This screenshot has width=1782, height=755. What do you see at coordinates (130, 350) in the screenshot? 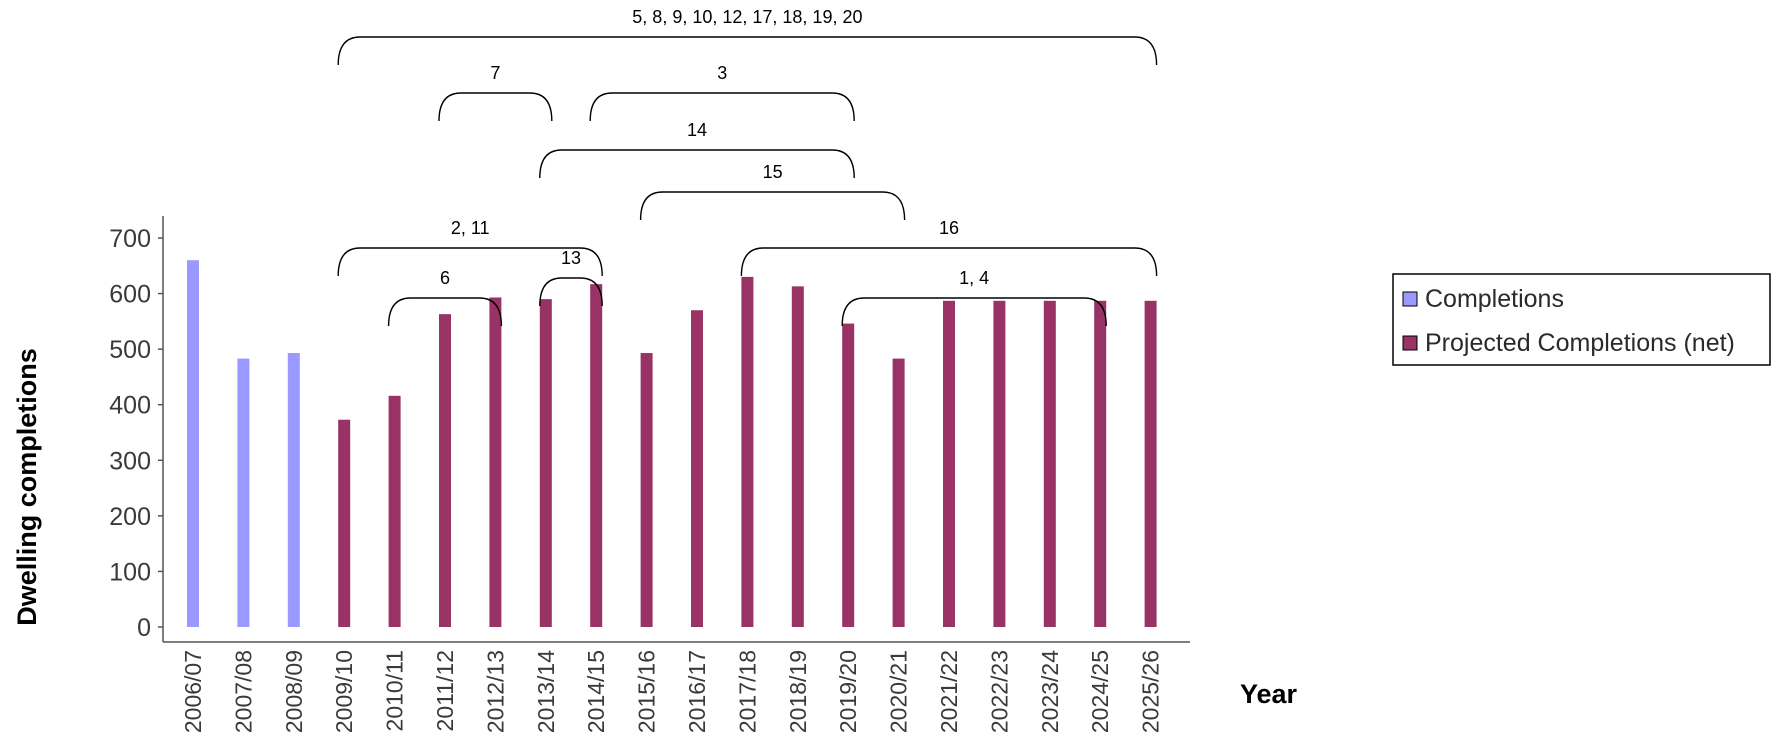
I see `y-tick-label: 500` at bounding box center [130, 350].